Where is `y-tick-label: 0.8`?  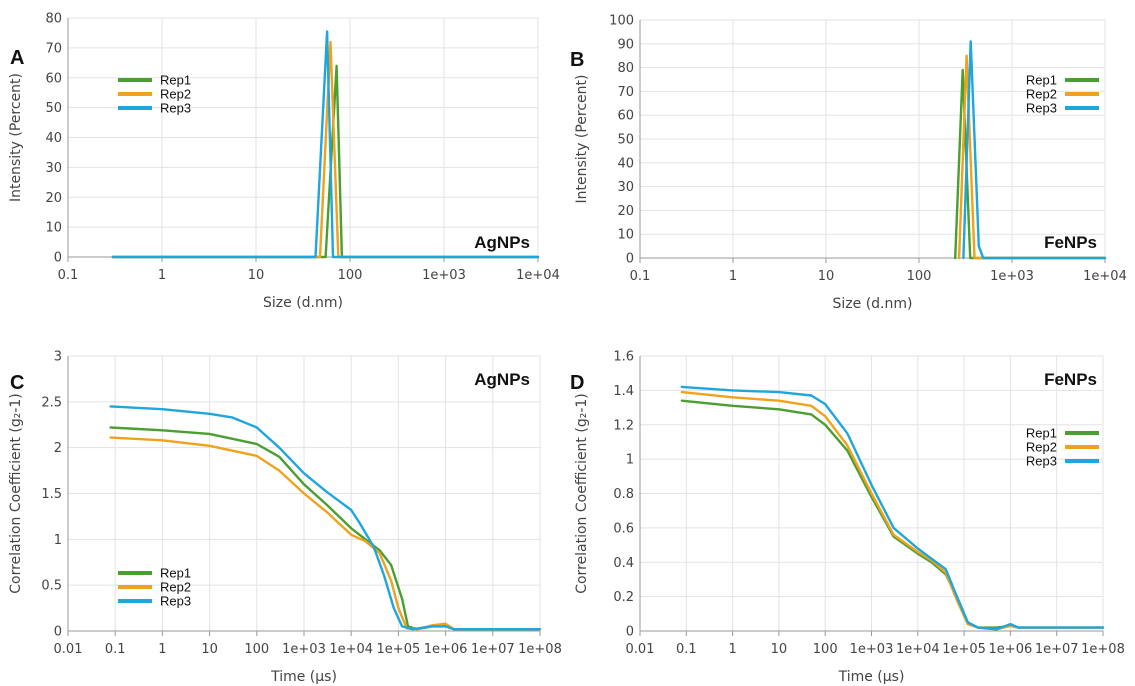 y-tick-label: 0.8 is located at coordinates (623, 494).